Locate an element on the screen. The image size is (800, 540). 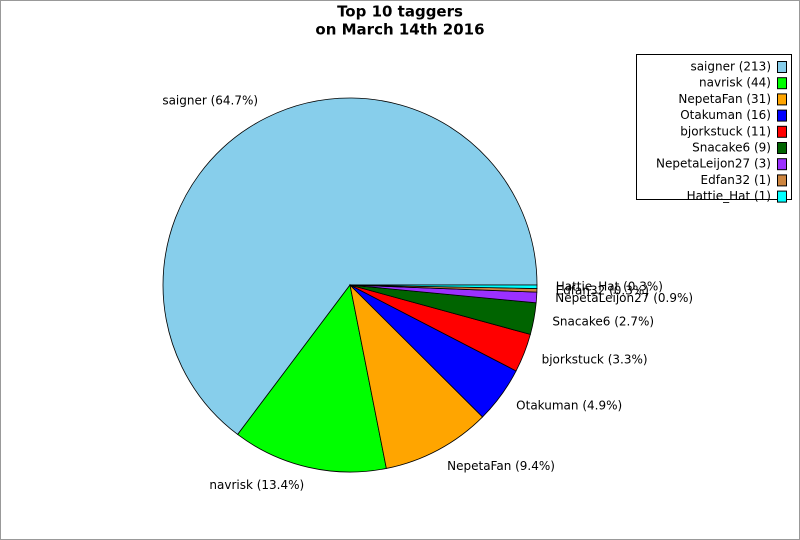
legend-box is located at coordinates (714, 127).